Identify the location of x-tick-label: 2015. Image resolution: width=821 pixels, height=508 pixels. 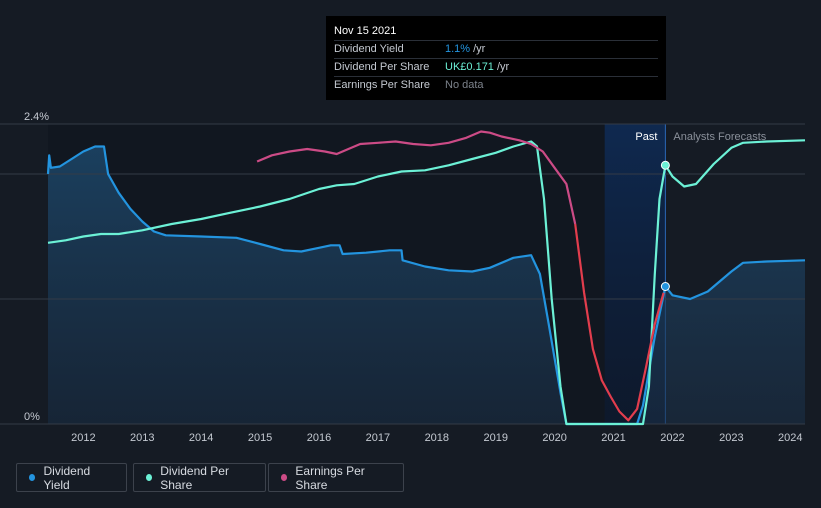
(260, 438).